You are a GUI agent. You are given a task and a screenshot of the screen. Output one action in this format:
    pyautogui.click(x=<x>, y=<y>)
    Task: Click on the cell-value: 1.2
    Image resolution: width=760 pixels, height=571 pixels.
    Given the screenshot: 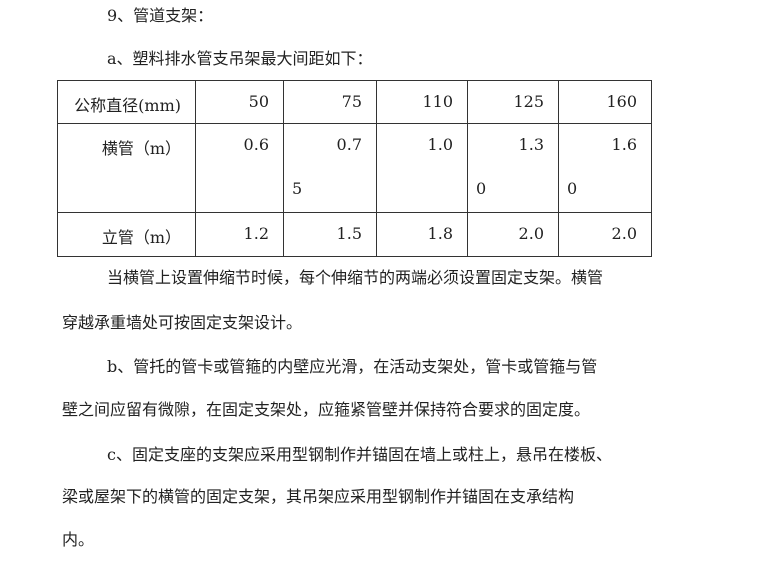 What is the action you would take?
    pyautogui.click(x=256, y=233)
    